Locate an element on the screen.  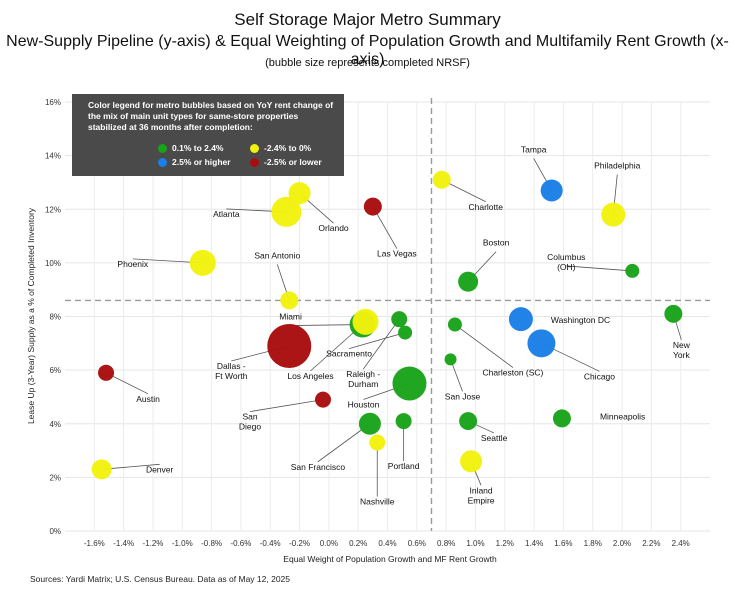
legend-label-blue: 2.5% or higher is located at coordinates (201, 162).